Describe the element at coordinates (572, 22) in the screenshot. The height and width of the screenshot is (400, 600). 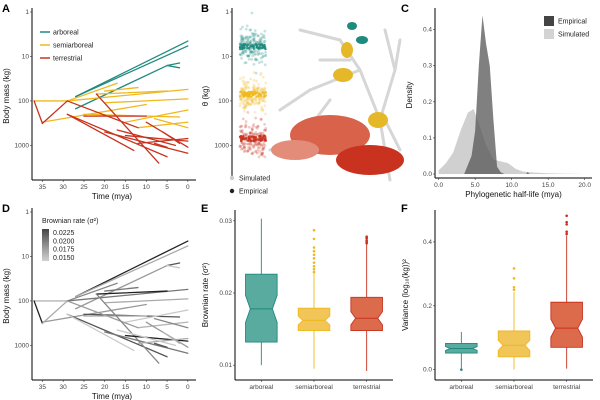
I see `c-legend-label: Empirical` at that location.